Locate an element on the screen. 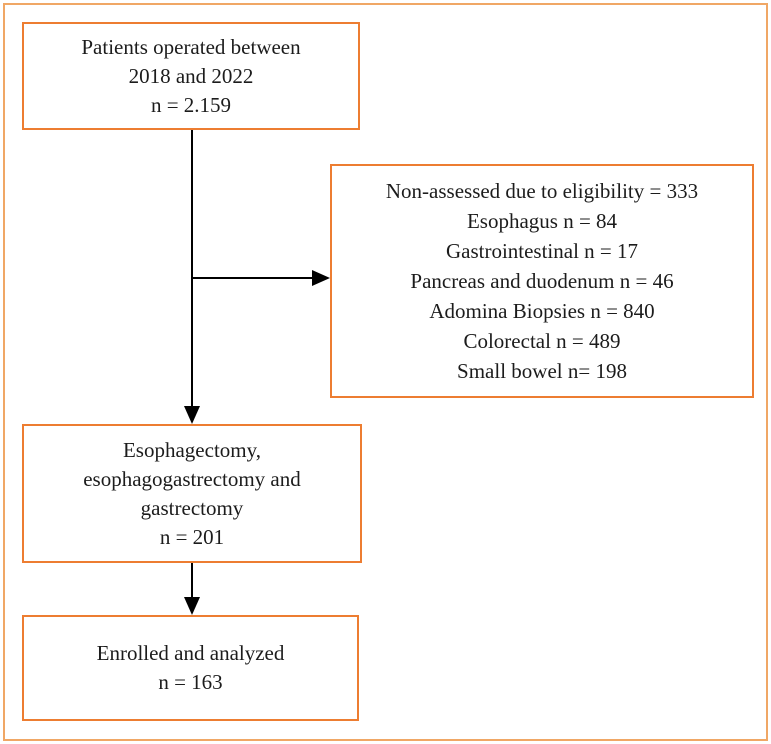  flow-box-text-line: 2018 and 2022 is located at coordinates (191, 75).